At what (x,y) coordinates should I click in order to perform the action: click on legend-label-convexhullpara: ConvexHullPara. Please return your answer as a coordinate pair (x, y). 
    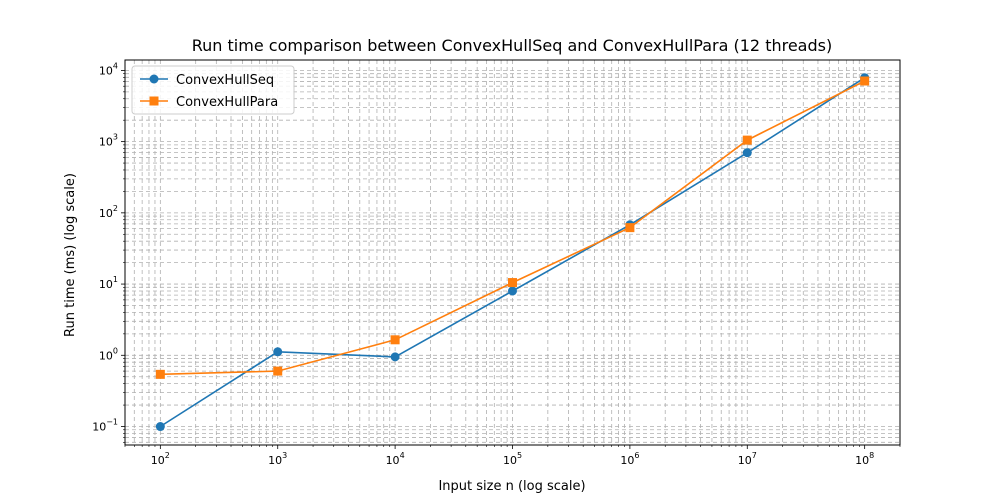
    Looking at the image, I should click on (227, 102).